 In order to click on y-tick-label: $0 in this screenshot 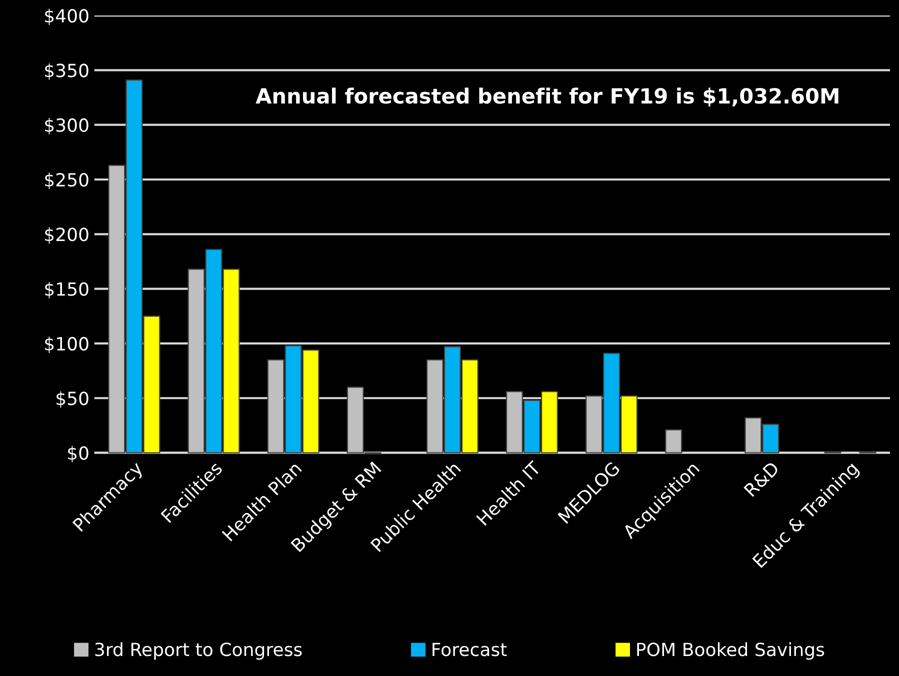, I will do `click(78, 454)`.